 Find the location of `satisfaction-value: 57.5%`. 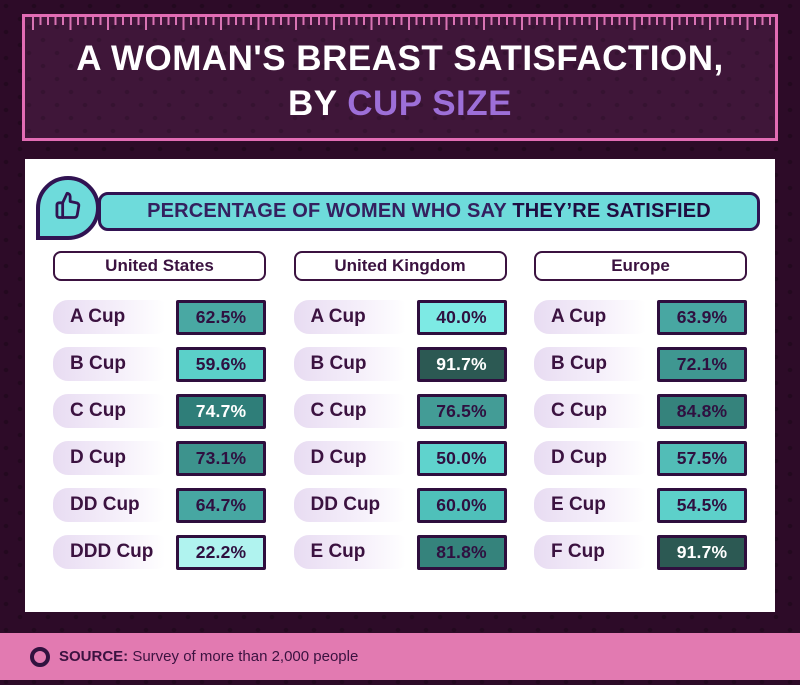

satisfaction-value: 57.5% is located at coordinates (702, 457).